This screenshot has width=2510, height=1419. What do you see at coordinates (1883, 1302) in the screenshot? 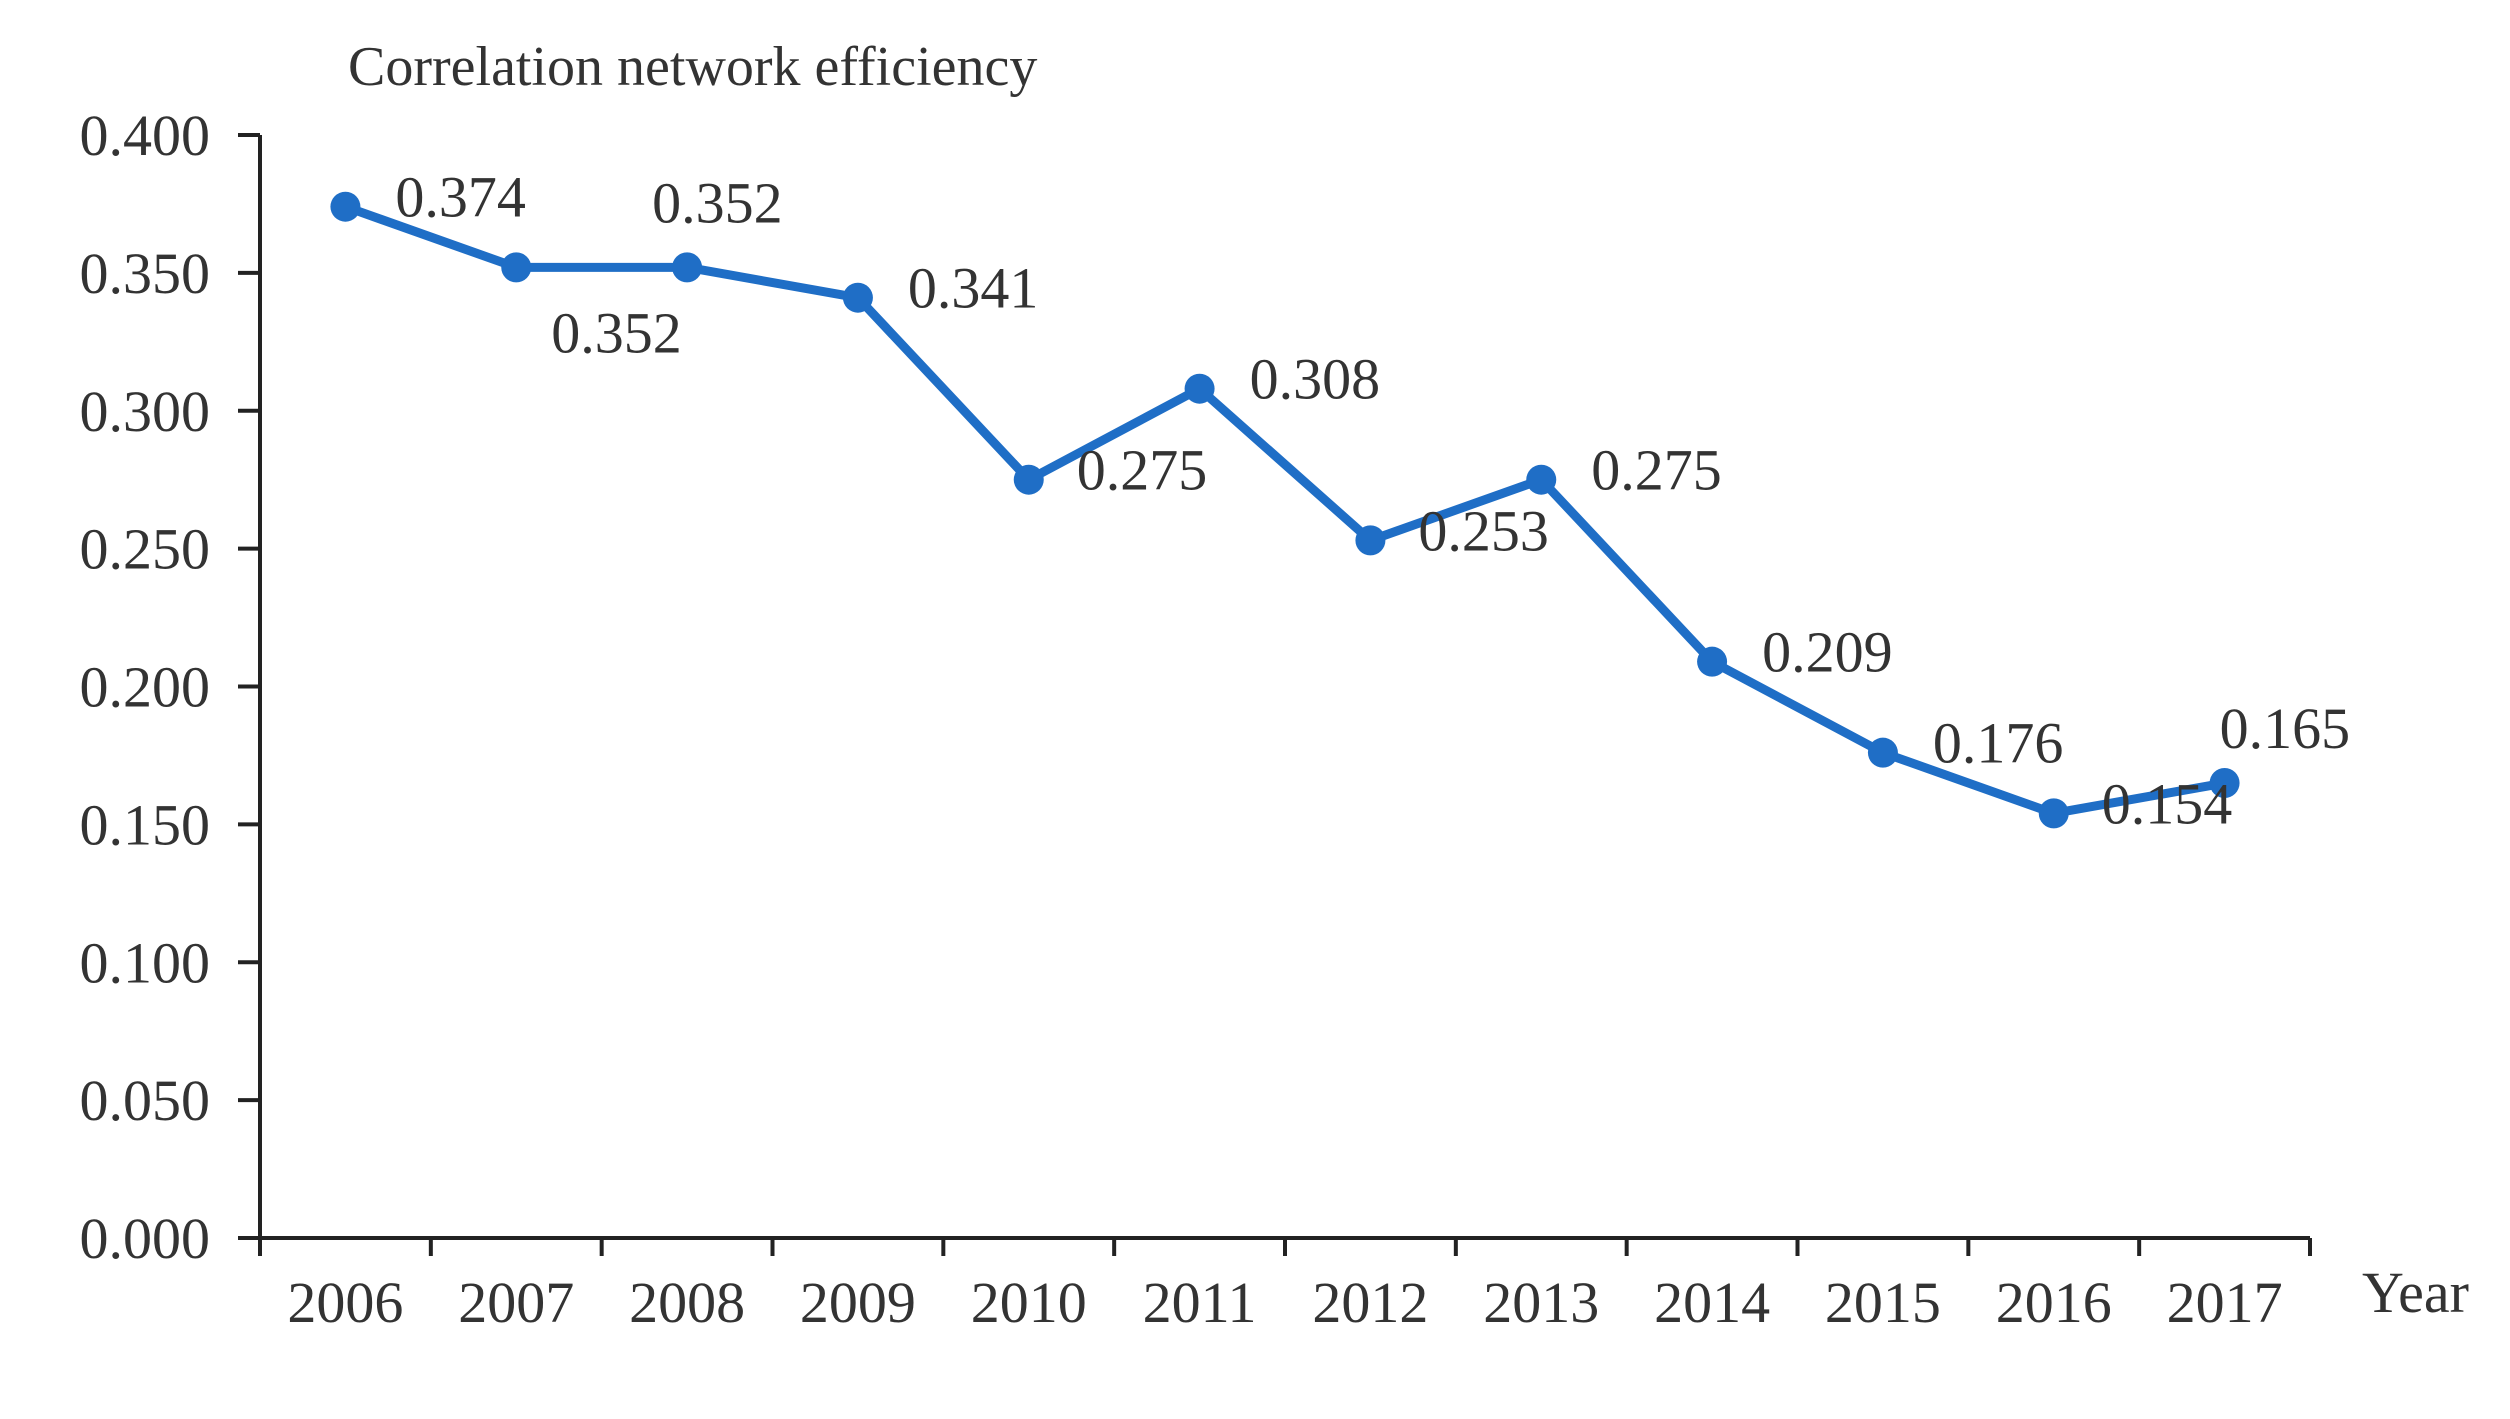
I see `x-tick-label: 2015` at bounding box center [1883, 1302].